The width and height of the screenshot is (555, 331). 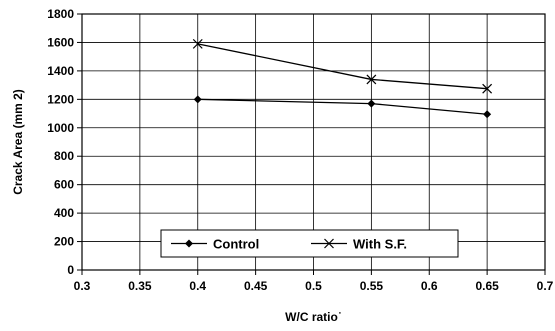 I want to click on x-tick-label: 0.55, so click(x=372, y=286).